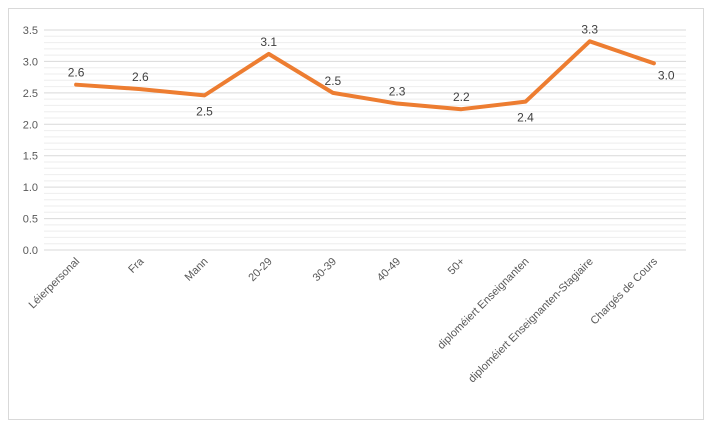  Describe the element at coordinates (197, 270) in the screenshot. I see `x-tick-label: Mann` at that location.